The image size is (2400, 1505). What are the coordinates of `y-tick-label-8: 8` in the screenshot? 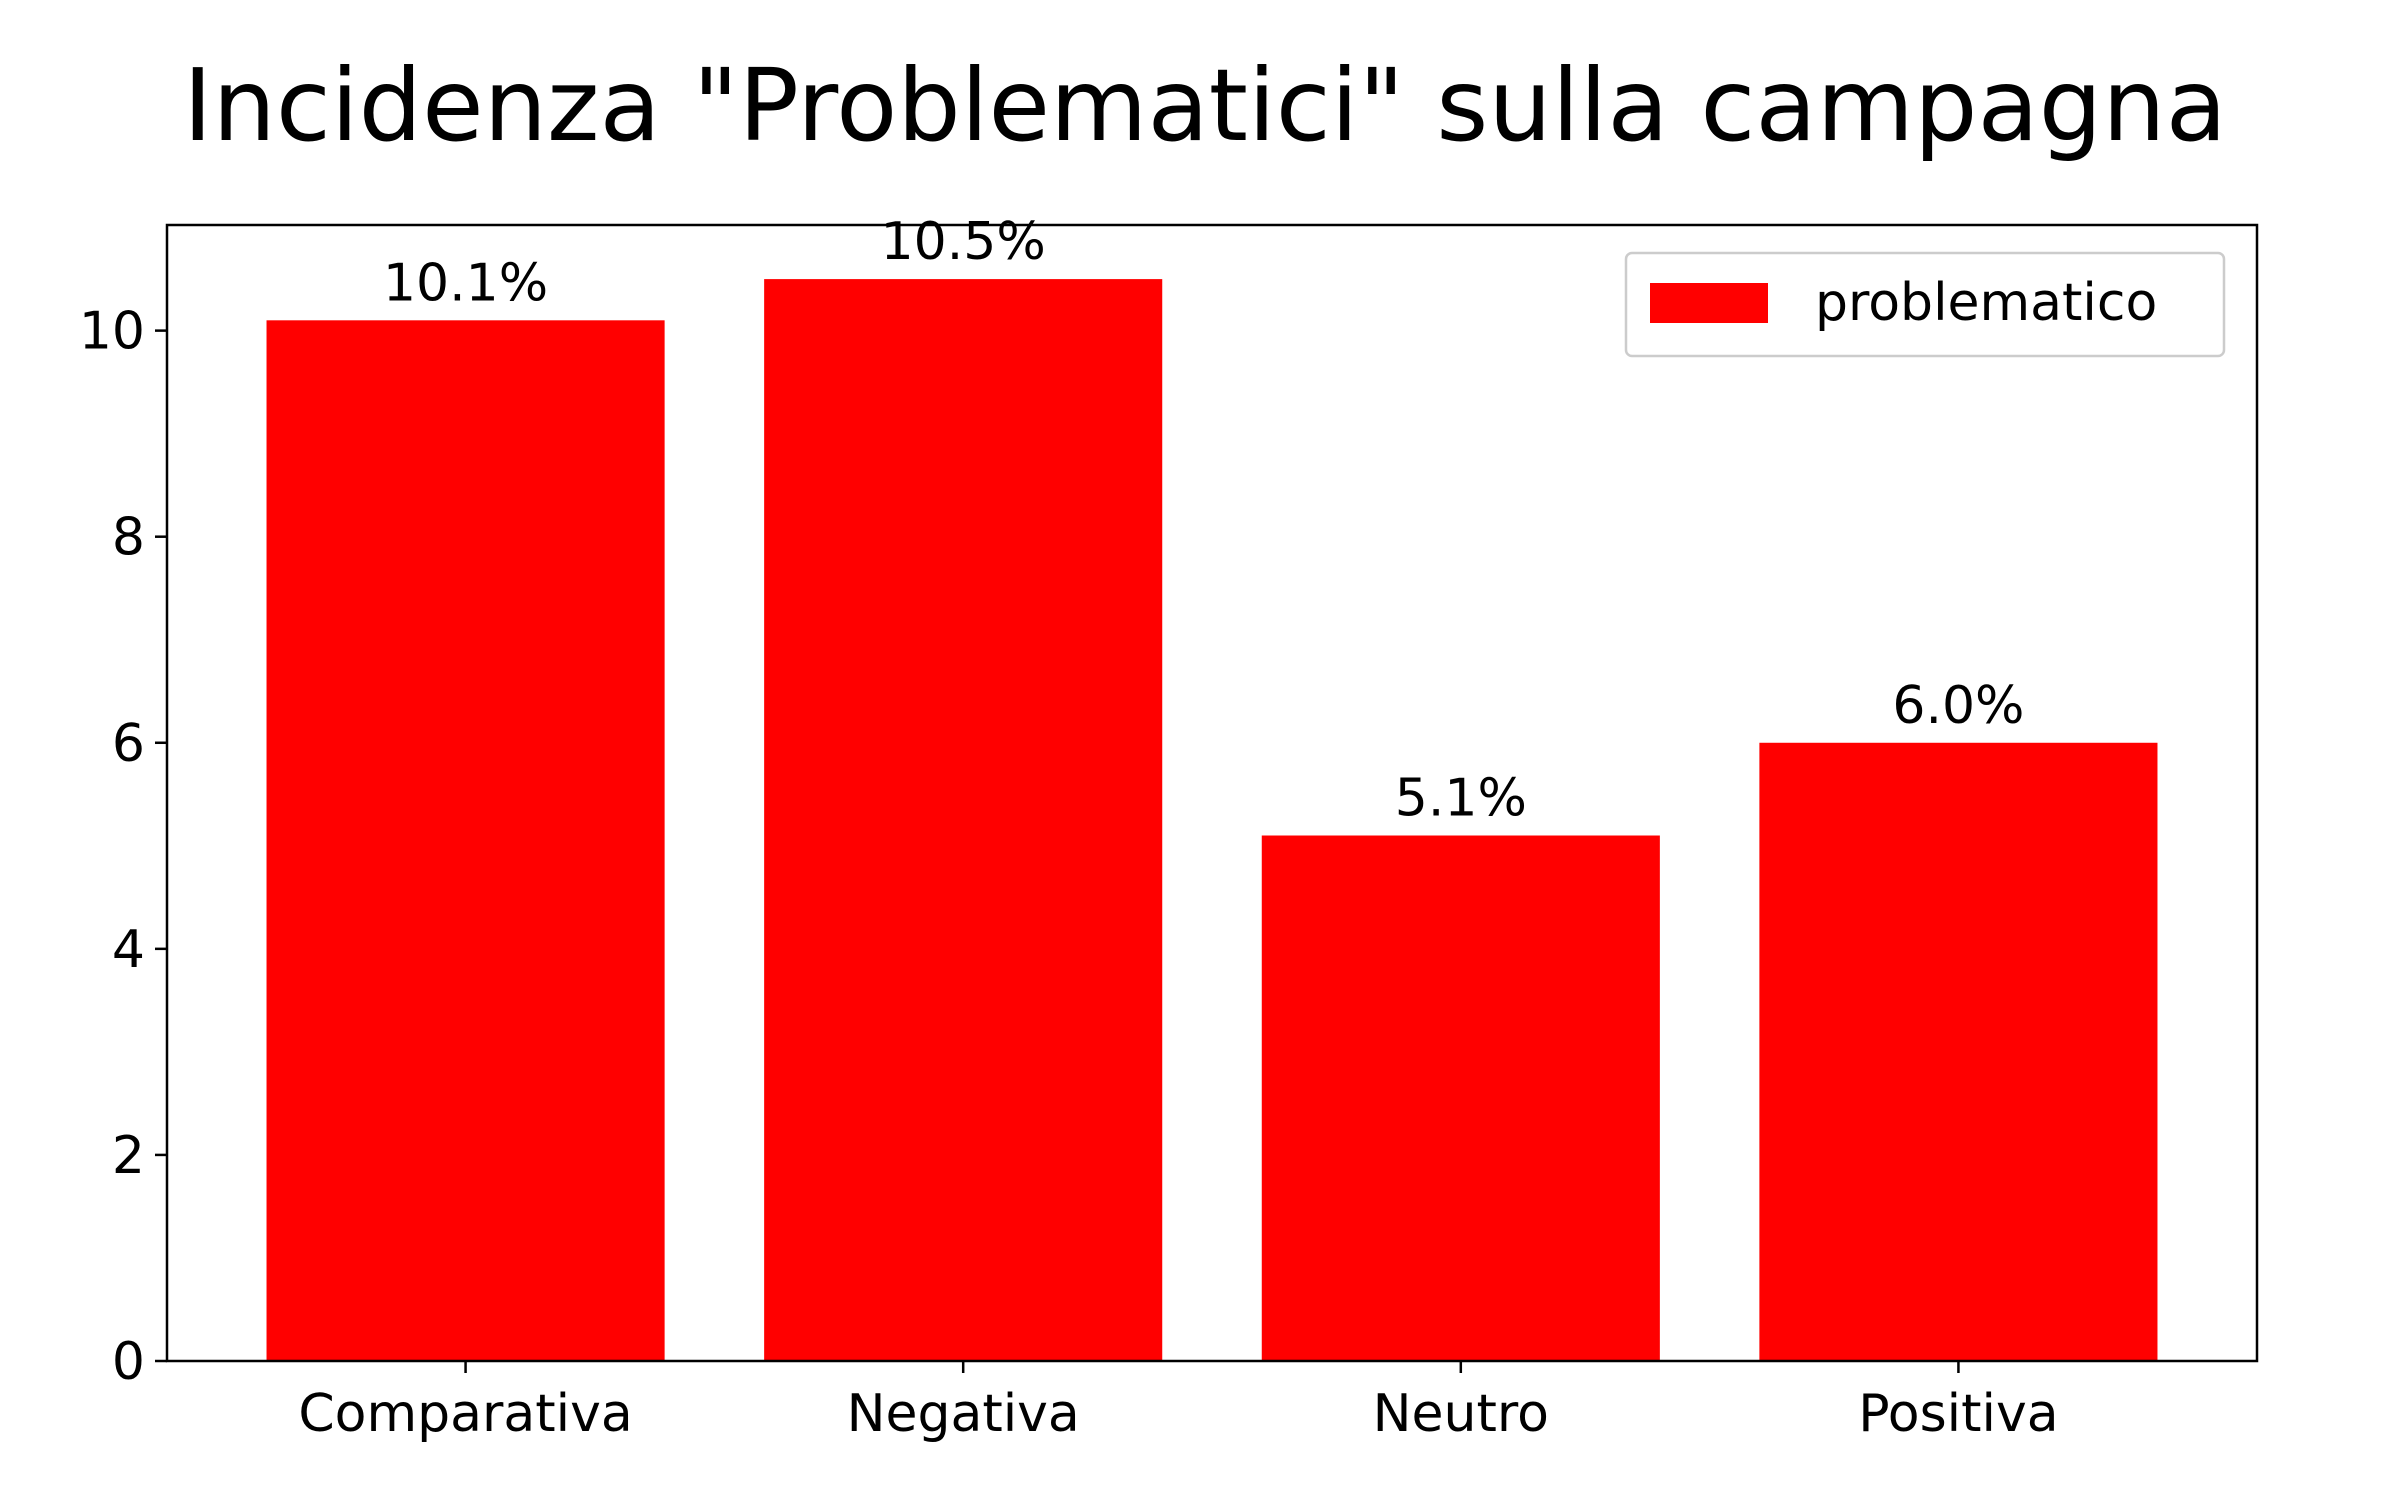 It's located at (128, 538).